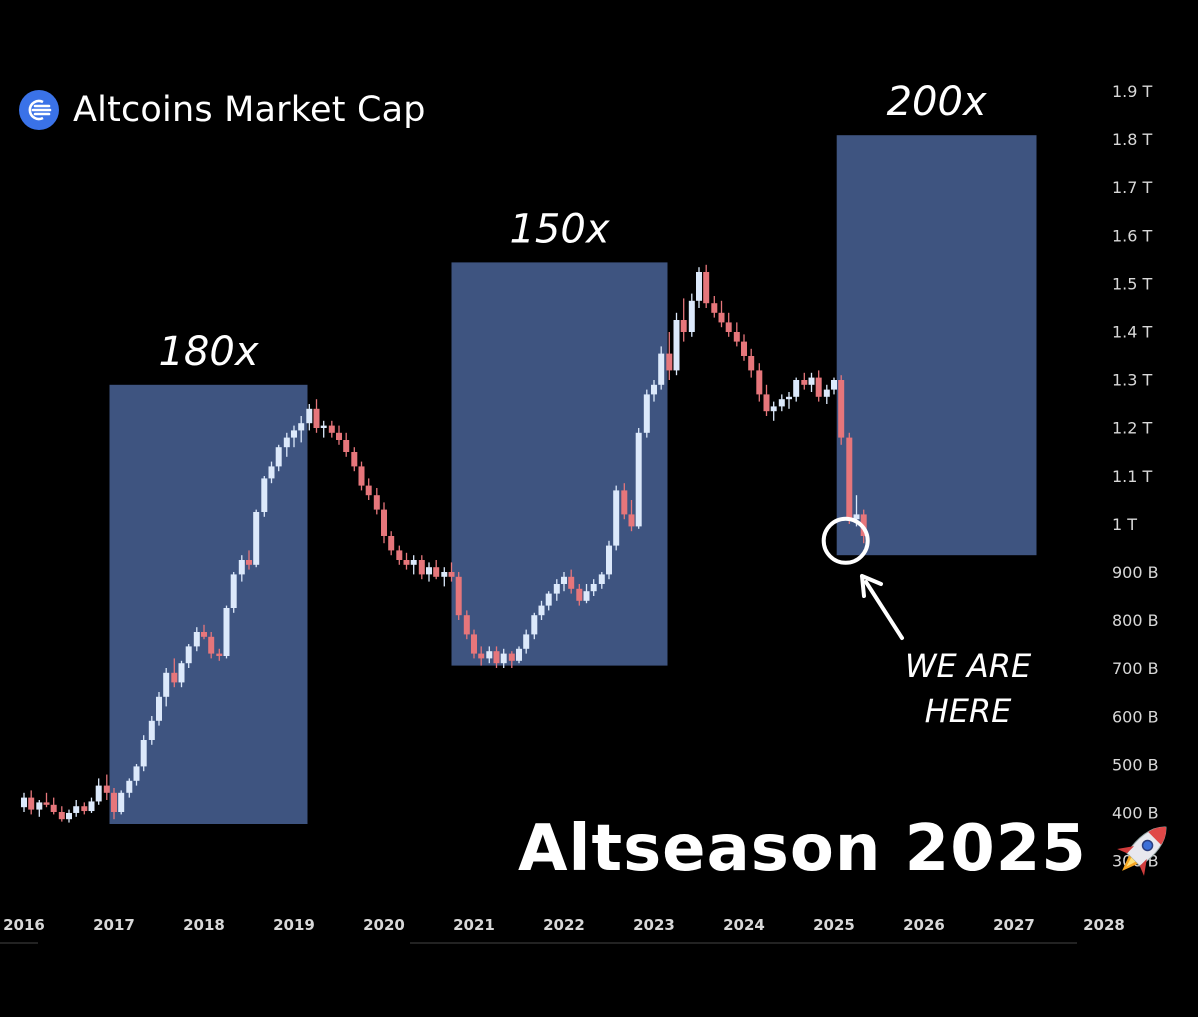 The height and width of the screenshot is (1017, 1198). Describe the element at coordinates (845, 540) in the screenshot. I see `we-are-here-circle` at that location.